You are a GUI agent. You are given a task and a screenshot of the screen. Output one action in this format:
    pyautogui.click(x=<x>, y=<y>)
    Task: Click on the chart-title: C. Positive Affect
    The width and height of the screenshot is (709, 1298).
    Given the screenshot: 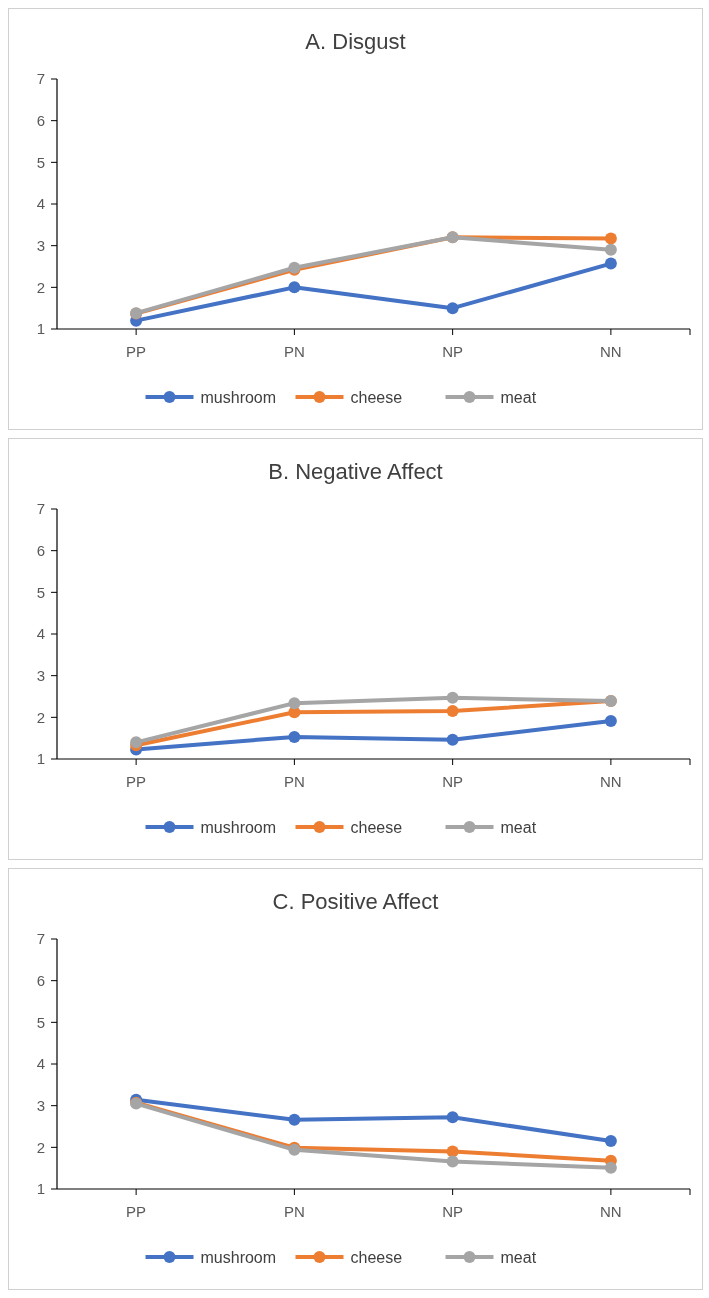 What is the action you would take?
    pyautogui.click(x=355, y=901)
    